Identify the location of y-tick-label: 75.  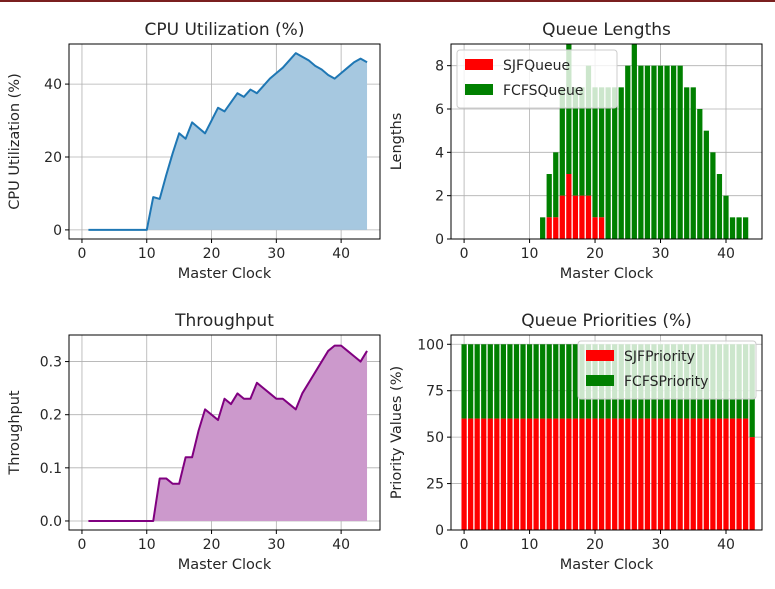
(435, 392).